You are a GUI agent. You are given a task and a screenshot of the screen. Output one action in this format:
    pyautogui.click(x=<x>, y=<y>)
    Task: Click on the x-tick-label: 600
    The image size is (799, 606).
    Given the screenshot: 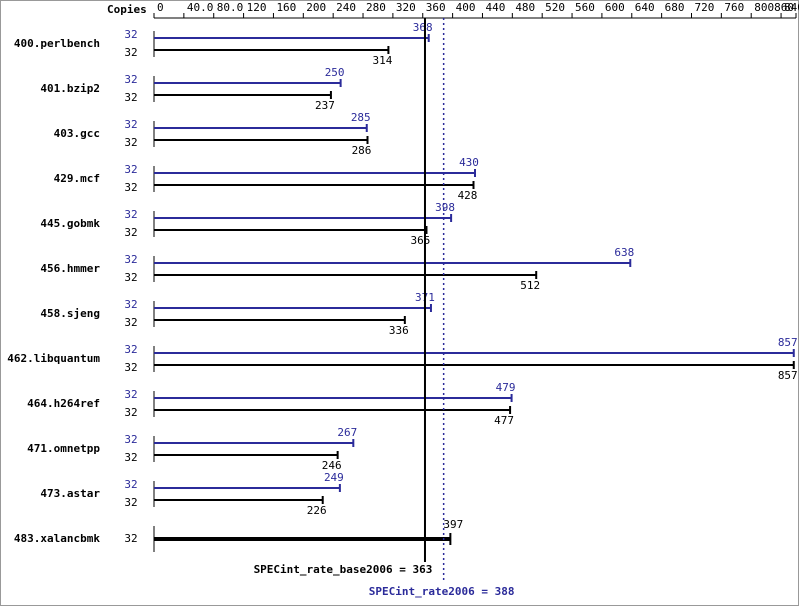 What is the action you would take?
    pyautogui.click(x=615, y=7)
    